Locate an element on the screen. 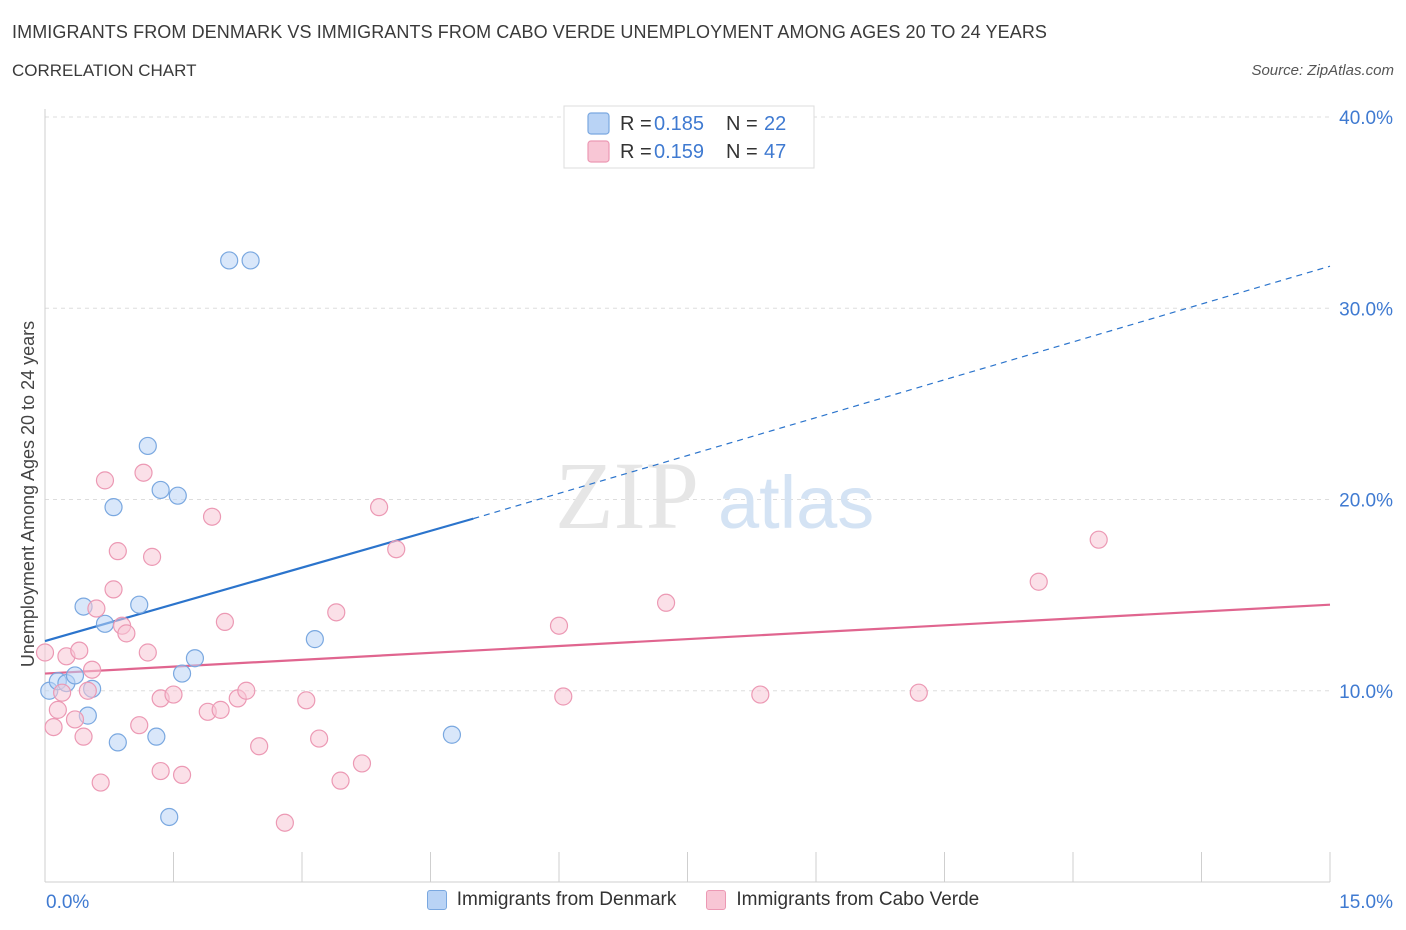 This screenshot has height=930, width=1406. legend-item-denmark: Immigrants from Denmark is located at coordinates (551, 900).